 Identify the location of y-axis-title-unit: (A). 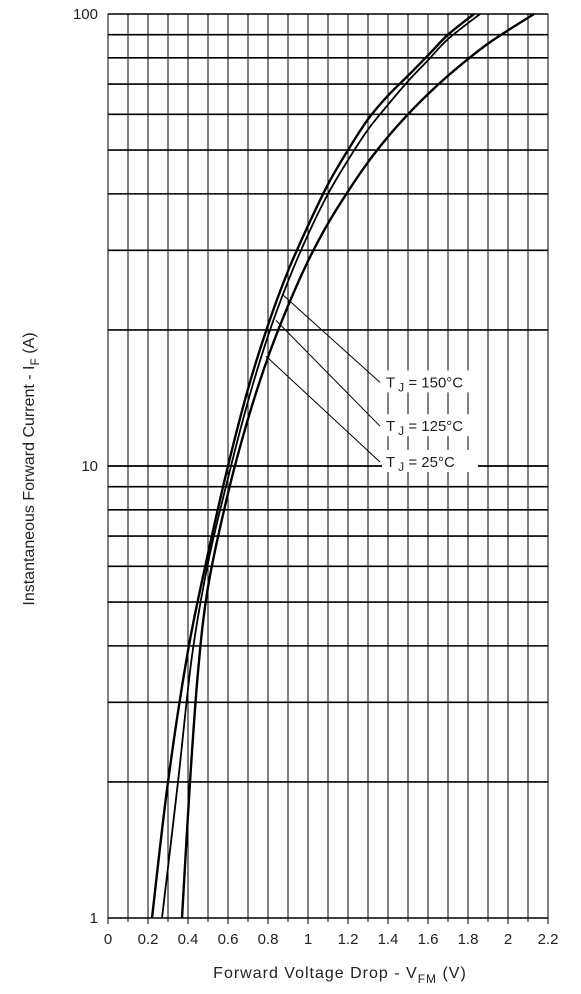
(29, 345).